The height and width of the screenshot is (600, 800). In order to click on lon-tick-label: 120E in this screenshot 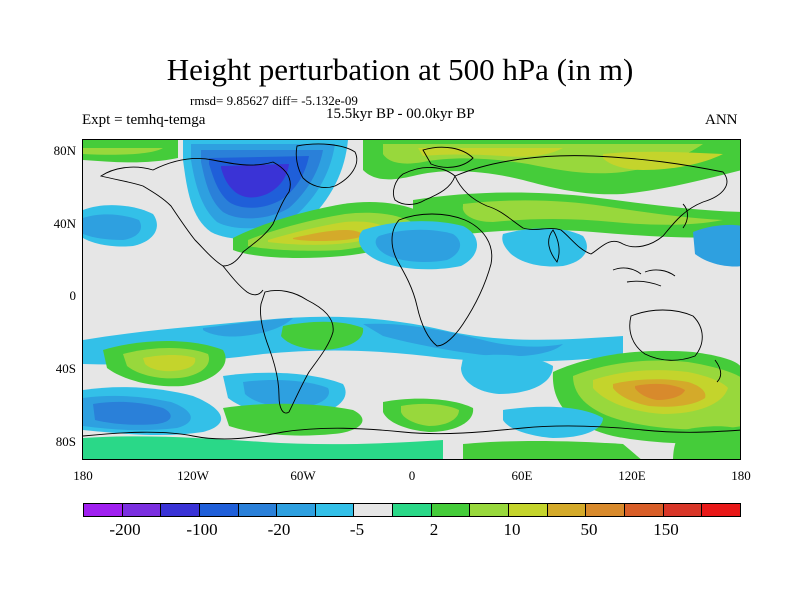, I will do `click(632, 475)`.